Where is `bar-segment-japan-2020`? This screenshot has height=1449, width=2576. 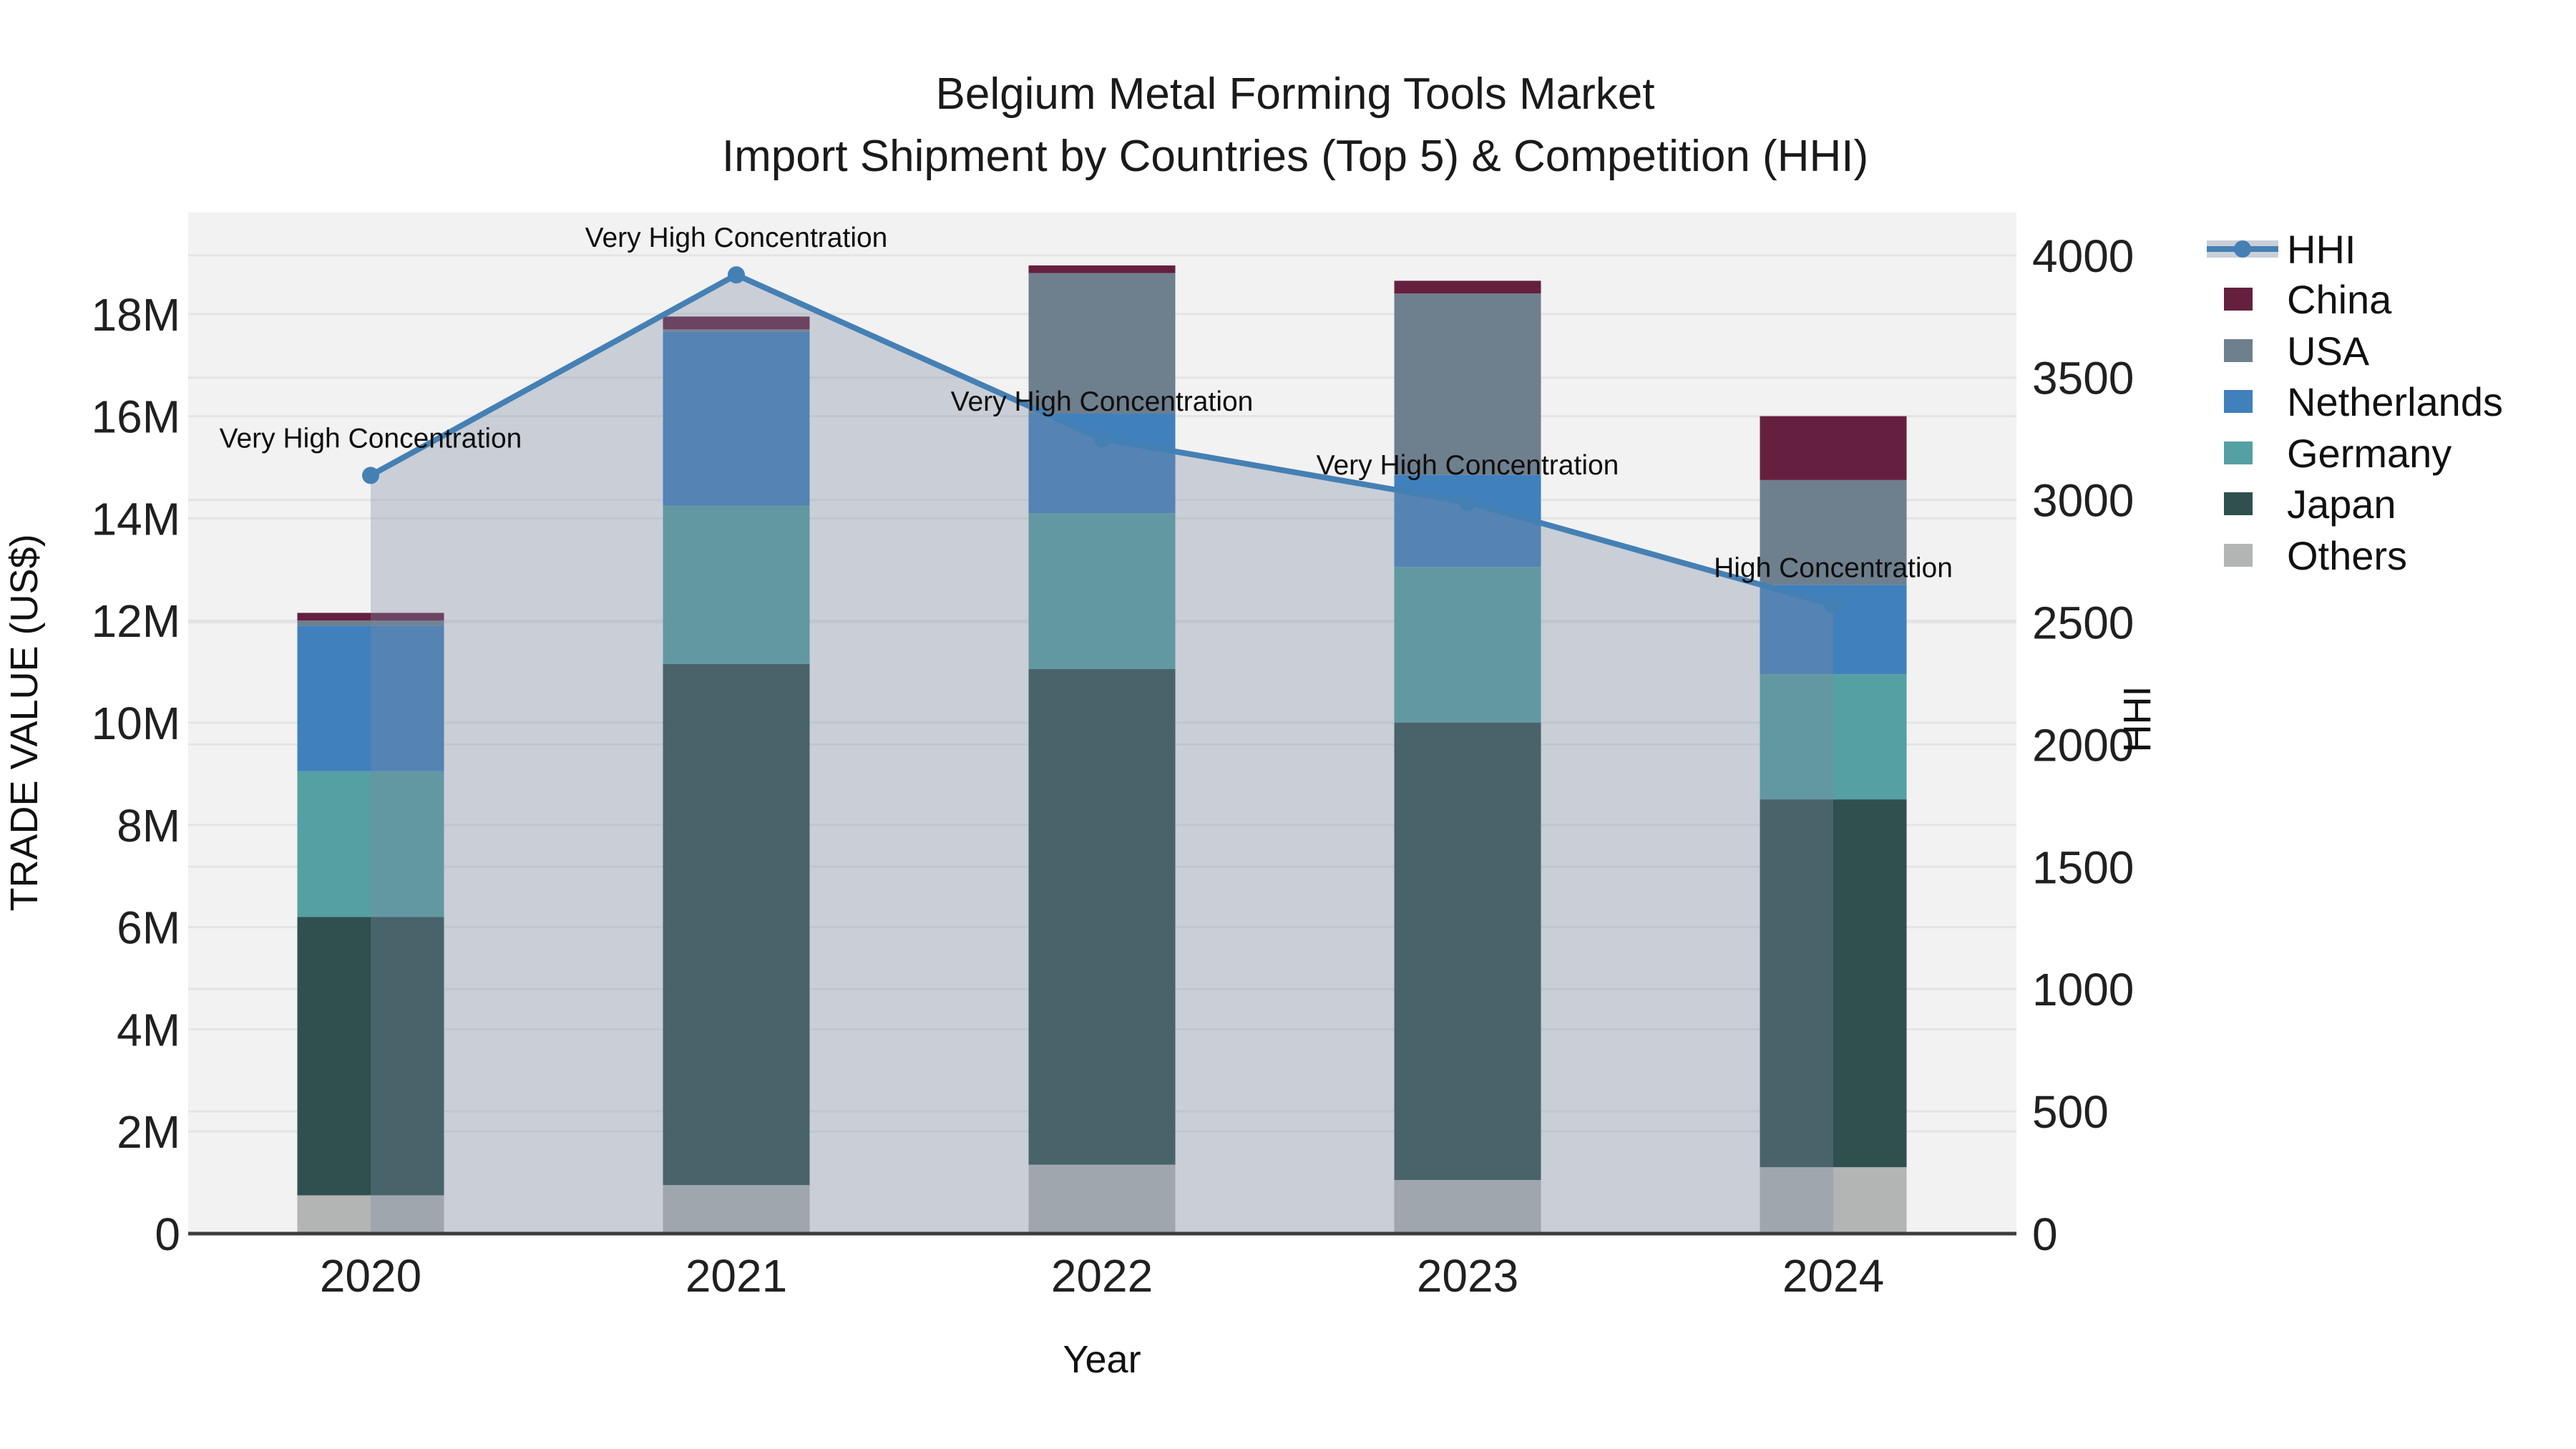 bar-segment-japan-2020 is located at coordinates (370, 1056).